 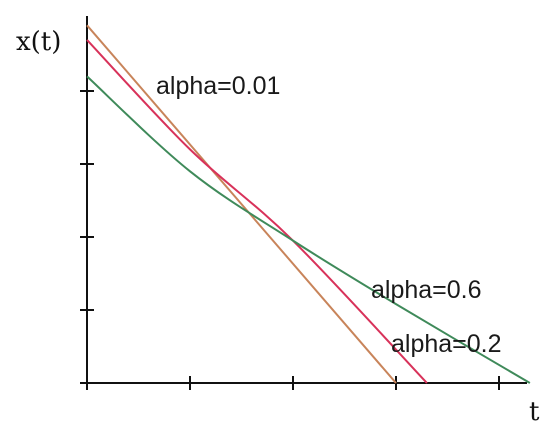 I want to click on series-label-alpha-0-6: alpha=0.6, so click(x=426, y=290).